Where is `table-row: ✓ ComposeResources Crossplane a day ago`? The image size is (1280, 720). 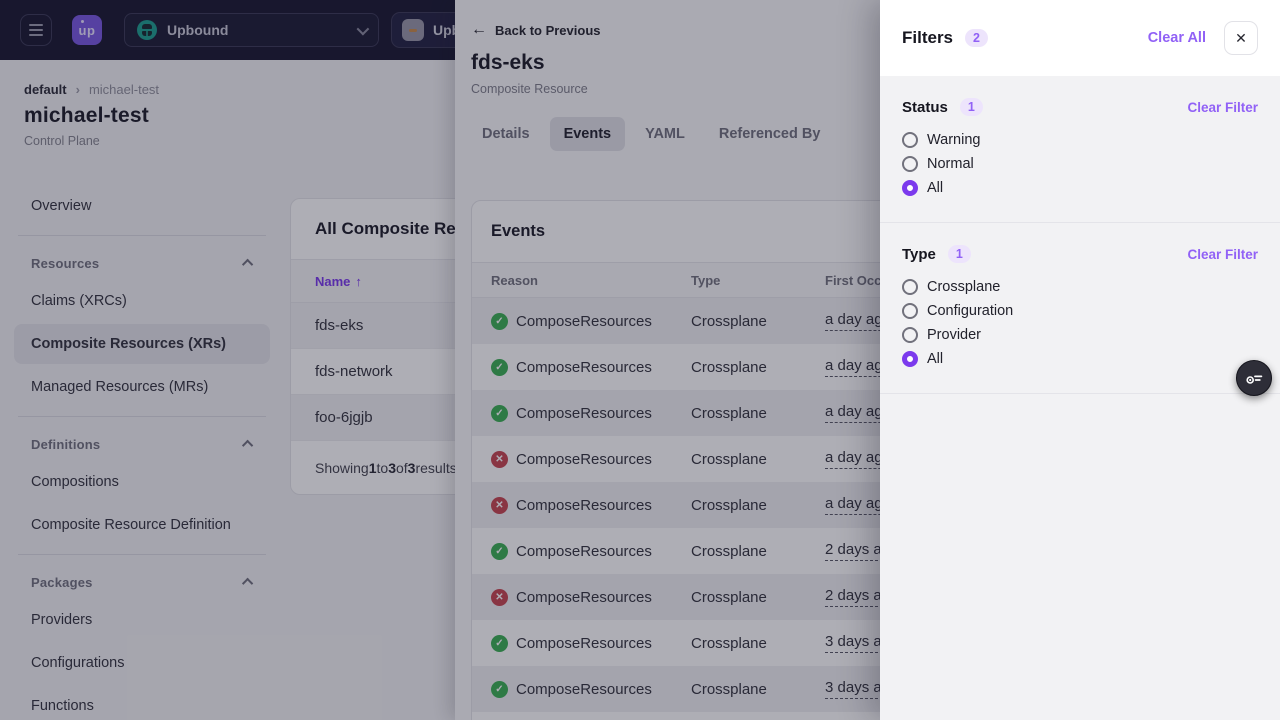
table-row: ✓ ComposeResources Crossplane a day ago is located at coordinates (871, 367).